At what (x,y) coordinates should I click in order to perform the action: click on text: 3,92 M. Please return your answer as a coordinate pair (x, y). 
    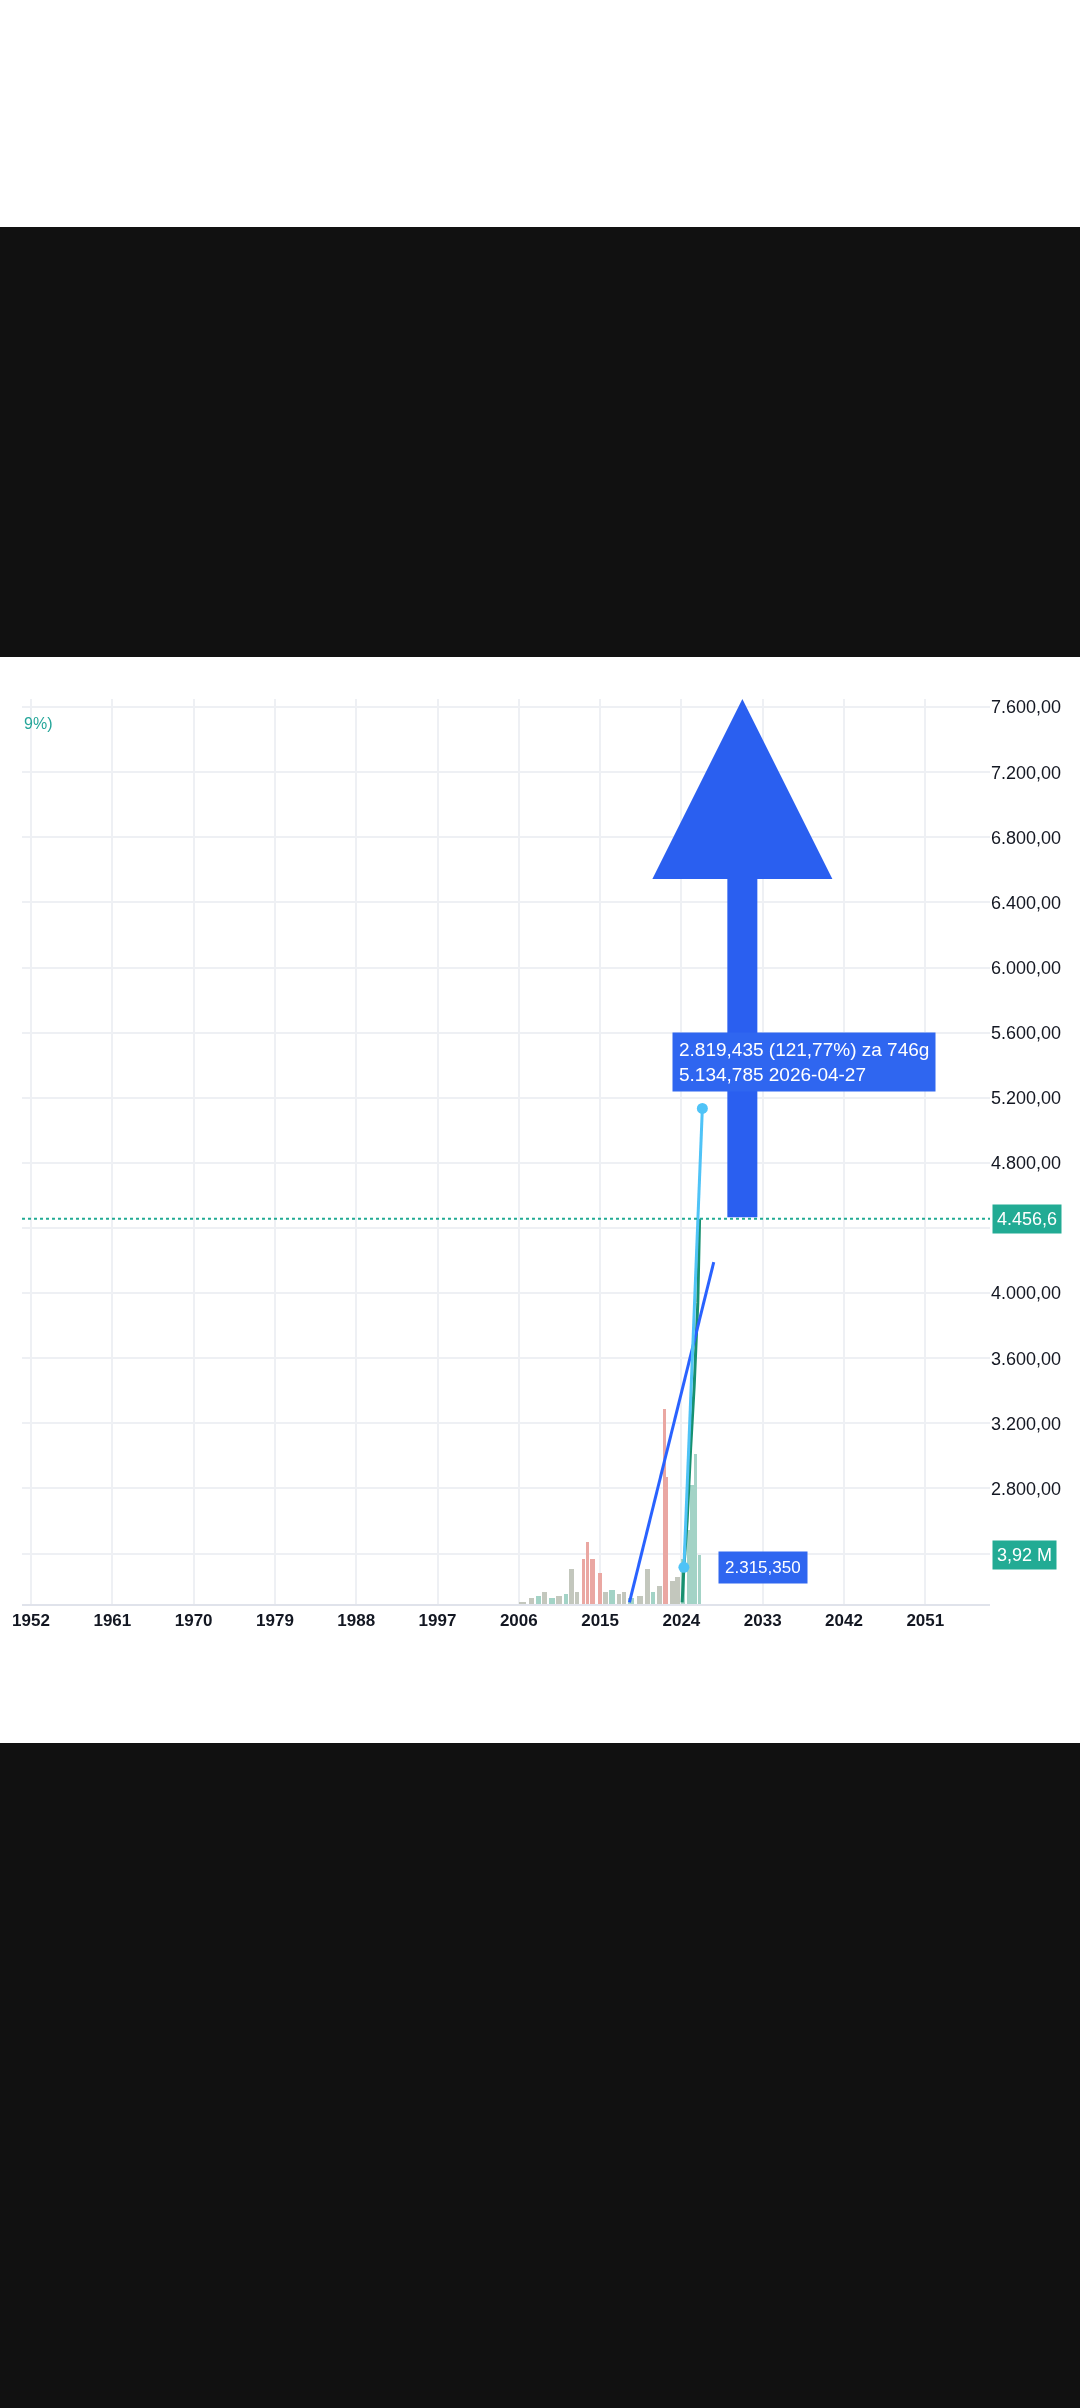
    Looking at the image, I should click on (1025, 1555).